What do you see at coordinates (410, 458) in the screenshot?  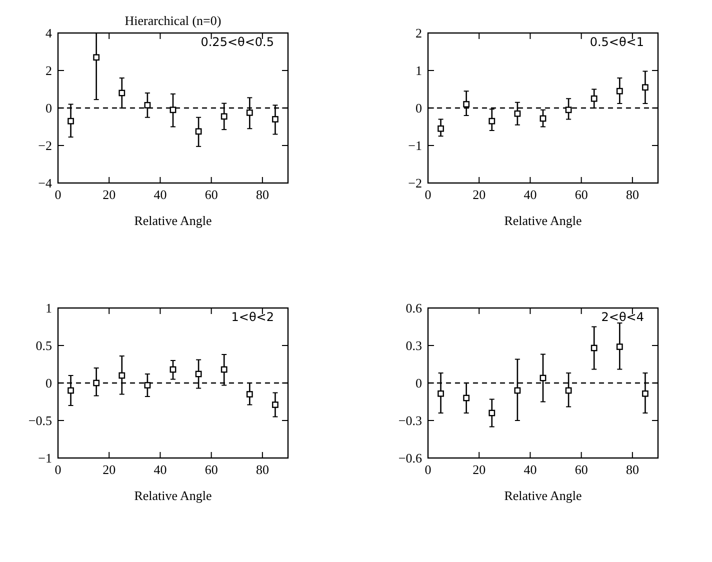 I see `y-tick-label: −0.6` at bounding box center [410, 458].